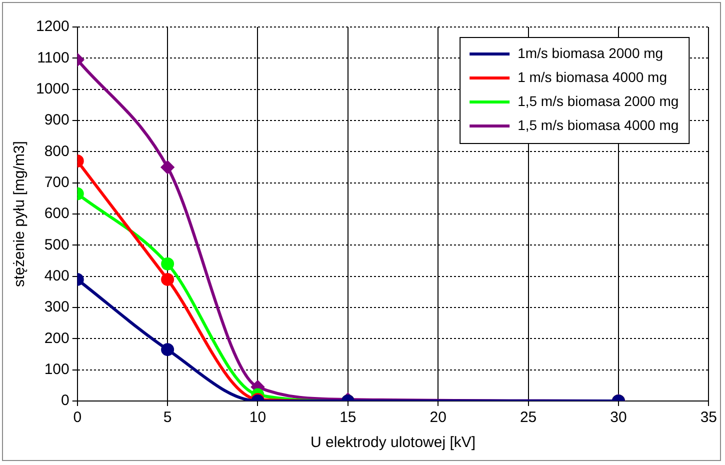 The height and width of the screenshot is (465, 725). I want to click on x-tick-label: 20, so click(438, 417).